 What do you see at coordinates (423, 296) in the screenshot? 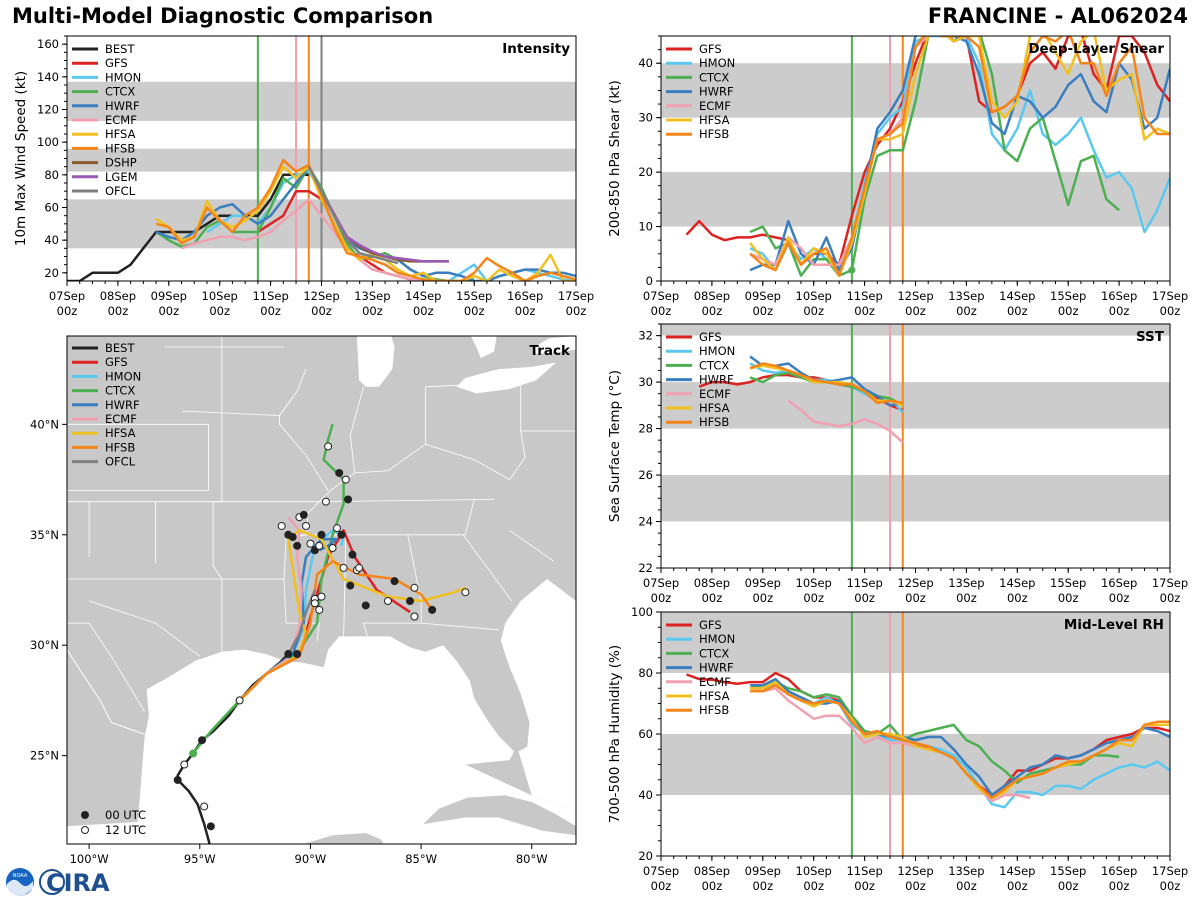
I see `xtick-label-intensity-7: 14Sep` at bounding box center [423, 296].